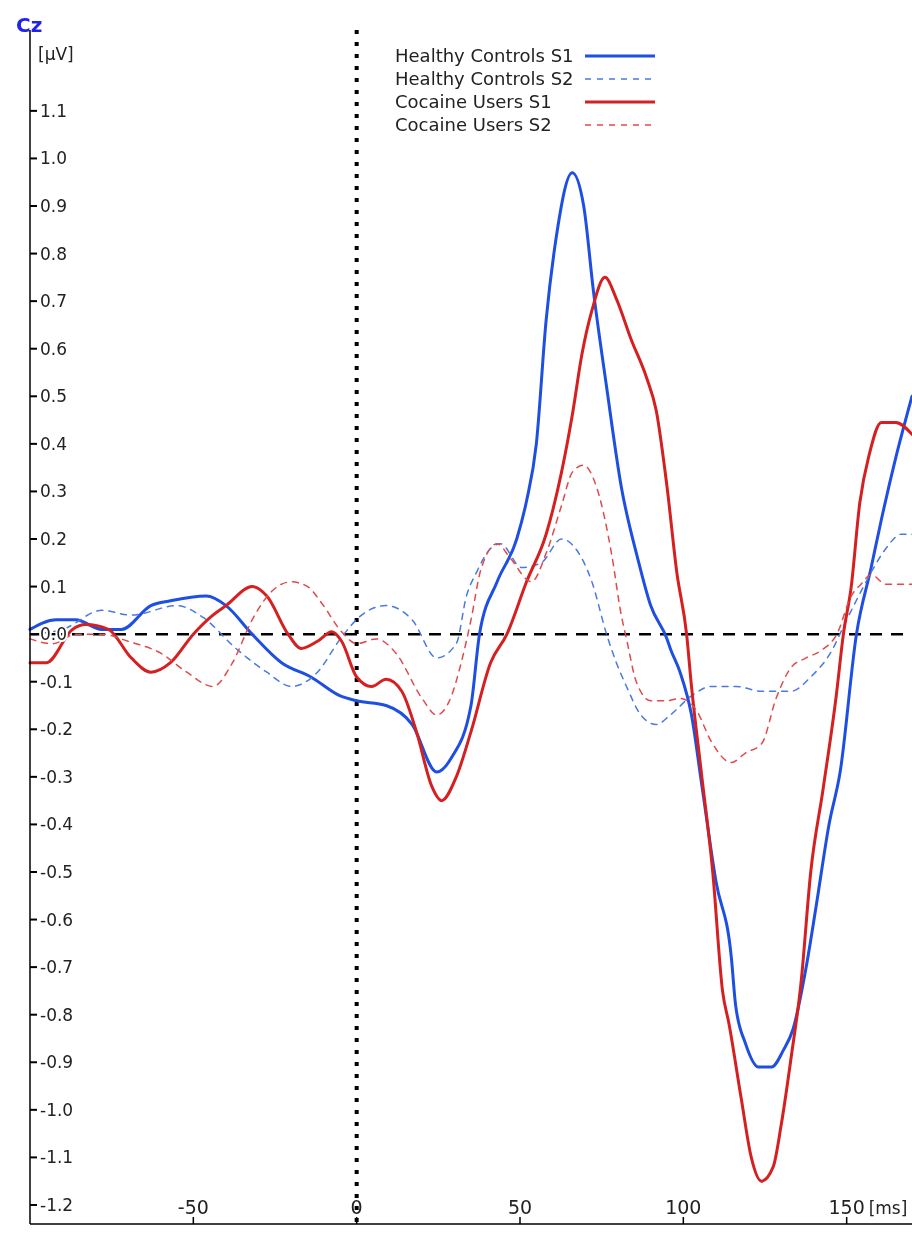  Describe the element at coordinates (57, 871) in the screenshot. I see `y-tick-label: -0.5` at that location.